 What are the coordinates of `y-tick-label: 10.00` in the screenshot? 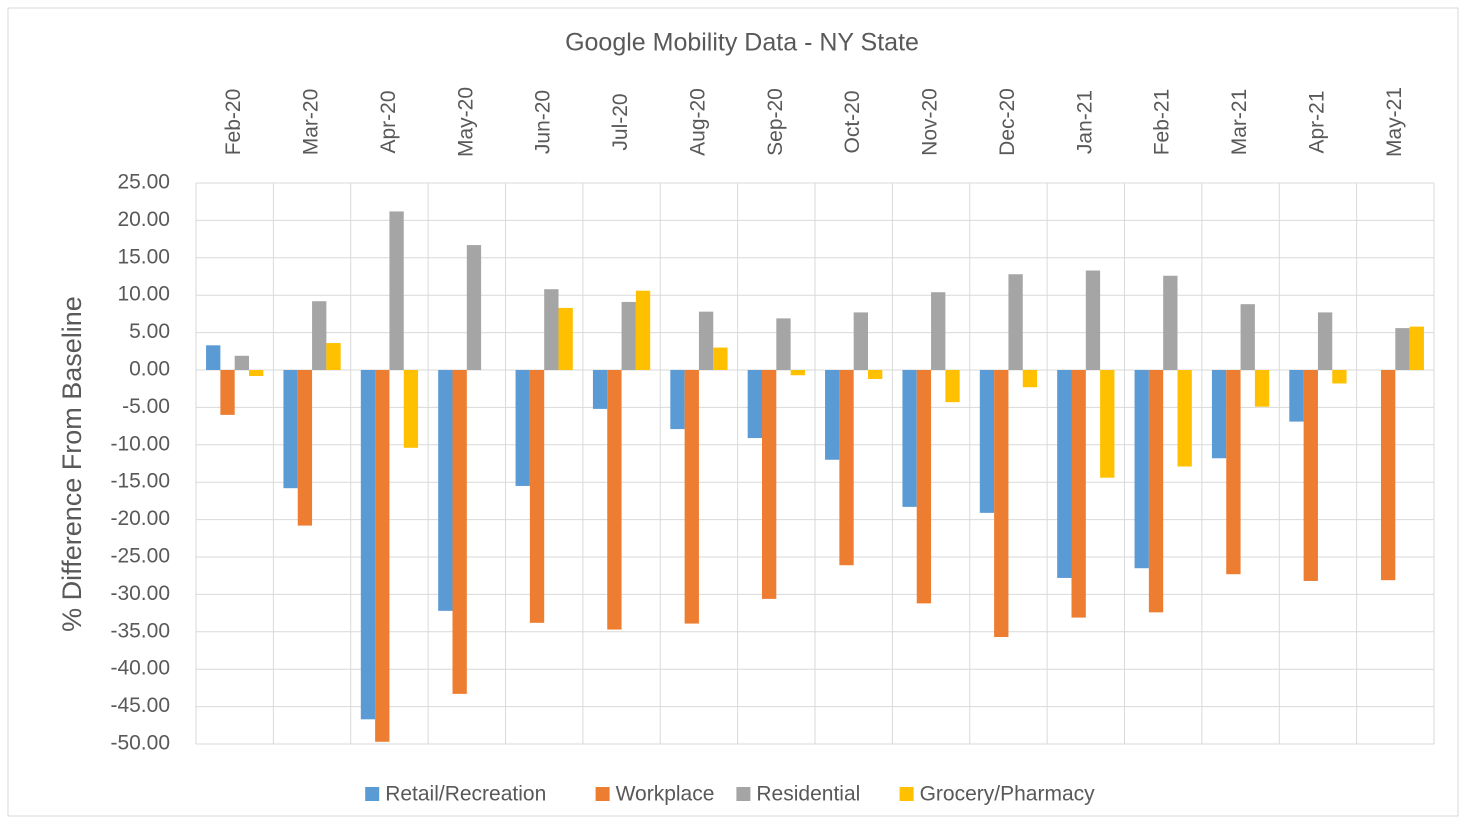 It's located at (143, 294).